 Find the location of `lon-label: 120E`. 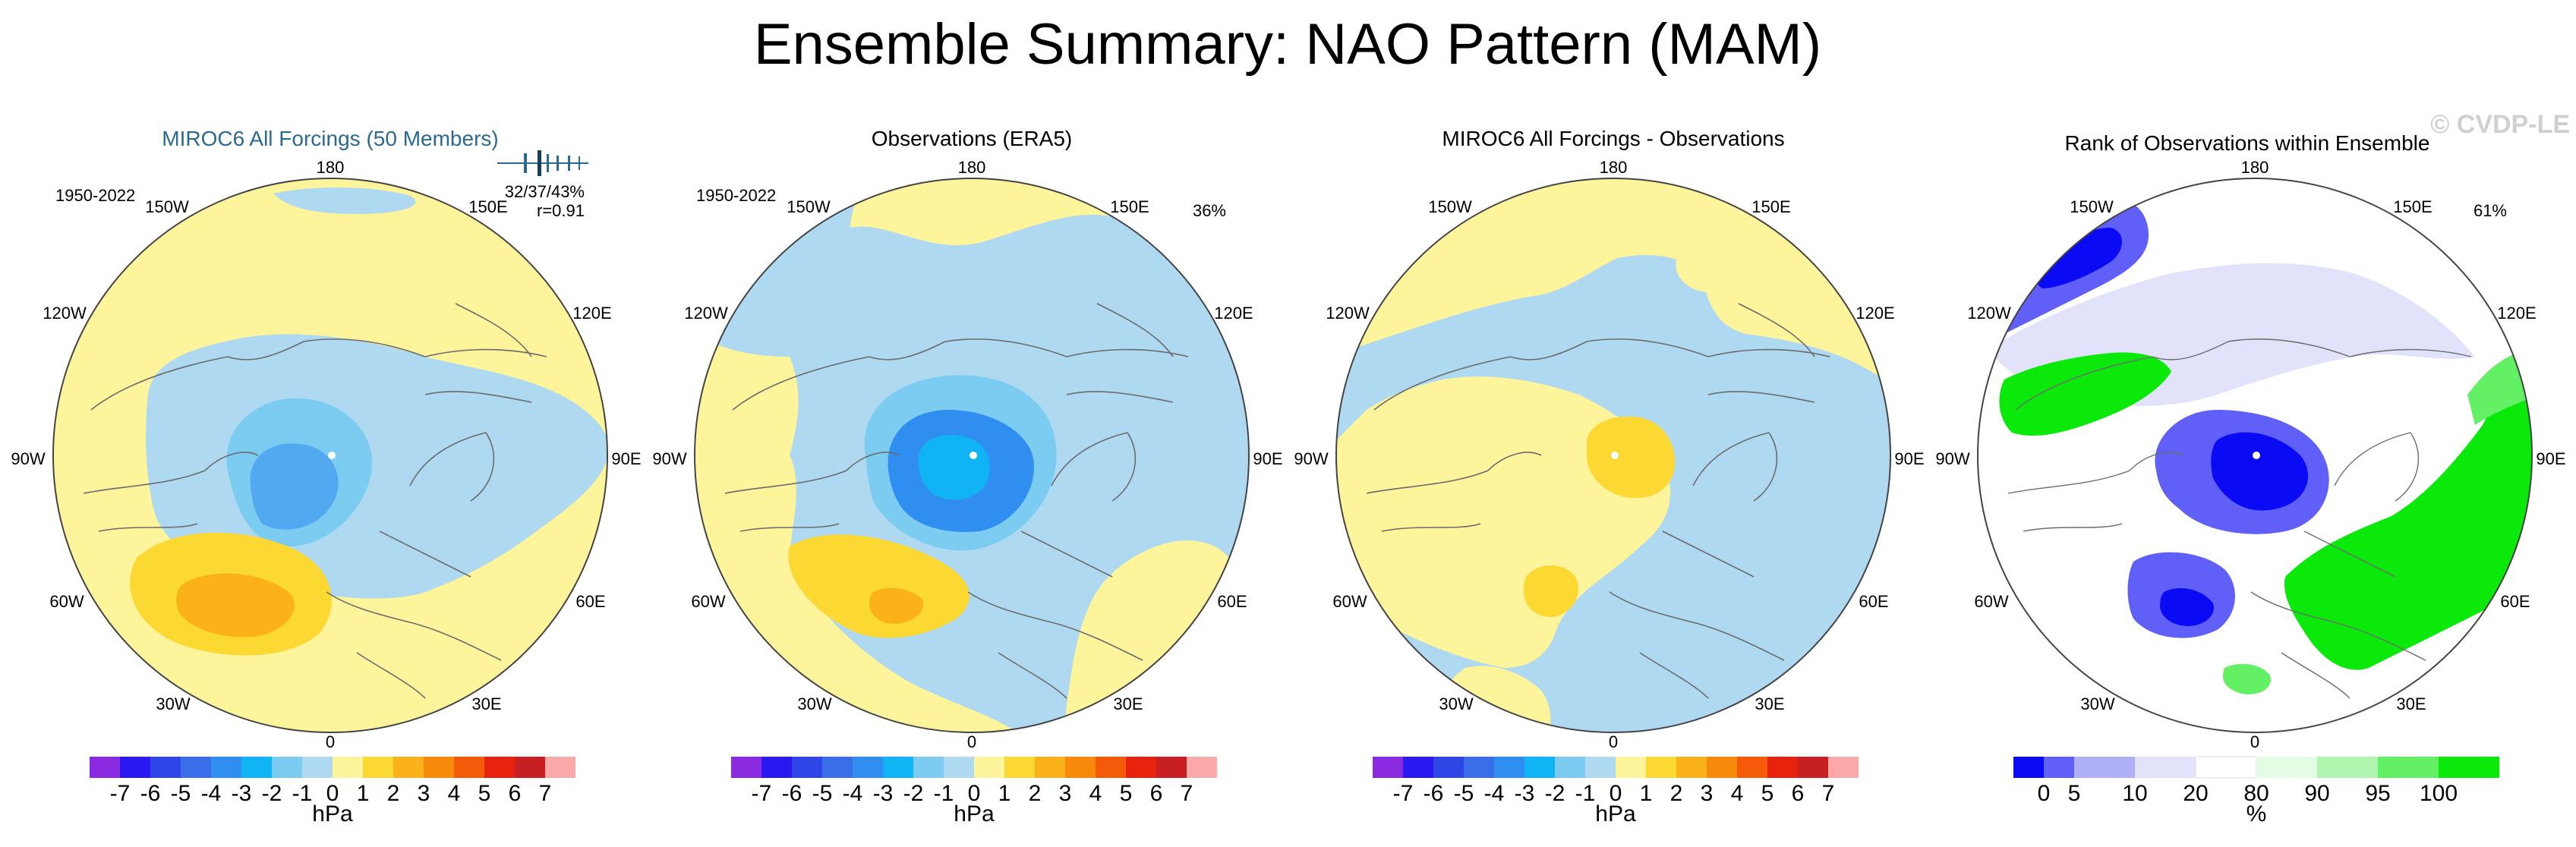

lon-label: 120E is located at coordinates (1875, 313).